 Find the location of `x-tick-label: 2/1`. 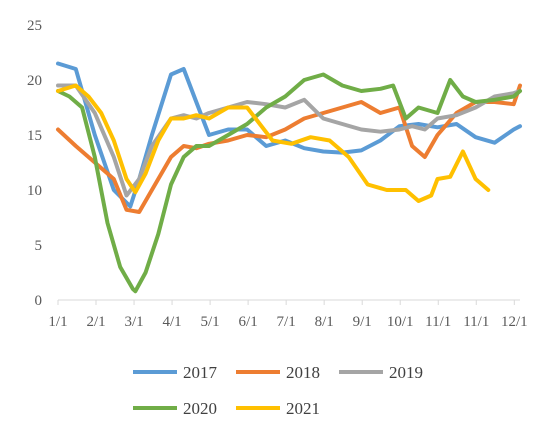

x-tick-label: 2/1 is located at coordinates (95, 322).